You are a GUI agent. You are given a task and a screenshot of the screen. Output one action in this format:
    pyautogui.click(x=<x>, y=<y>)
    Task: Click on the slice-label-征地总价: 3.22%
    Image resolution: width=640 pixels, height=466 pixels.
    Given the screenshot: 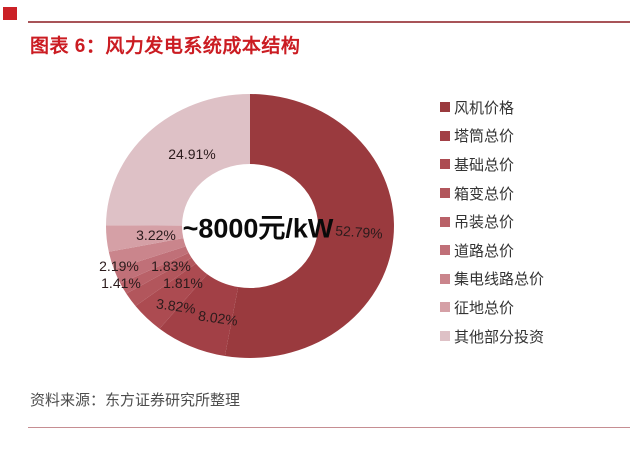 What is the action you would take?
    pyautogui.click(x=156, y=235)
    